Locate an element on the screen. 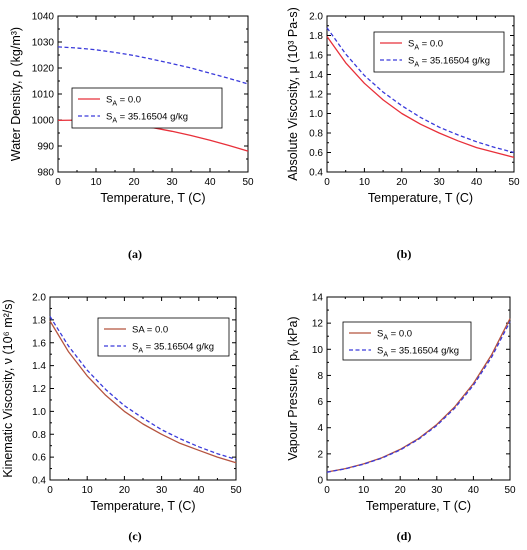 The image size is (527, 550). y-tick-label: 0 is located at coordinates (320, 481).